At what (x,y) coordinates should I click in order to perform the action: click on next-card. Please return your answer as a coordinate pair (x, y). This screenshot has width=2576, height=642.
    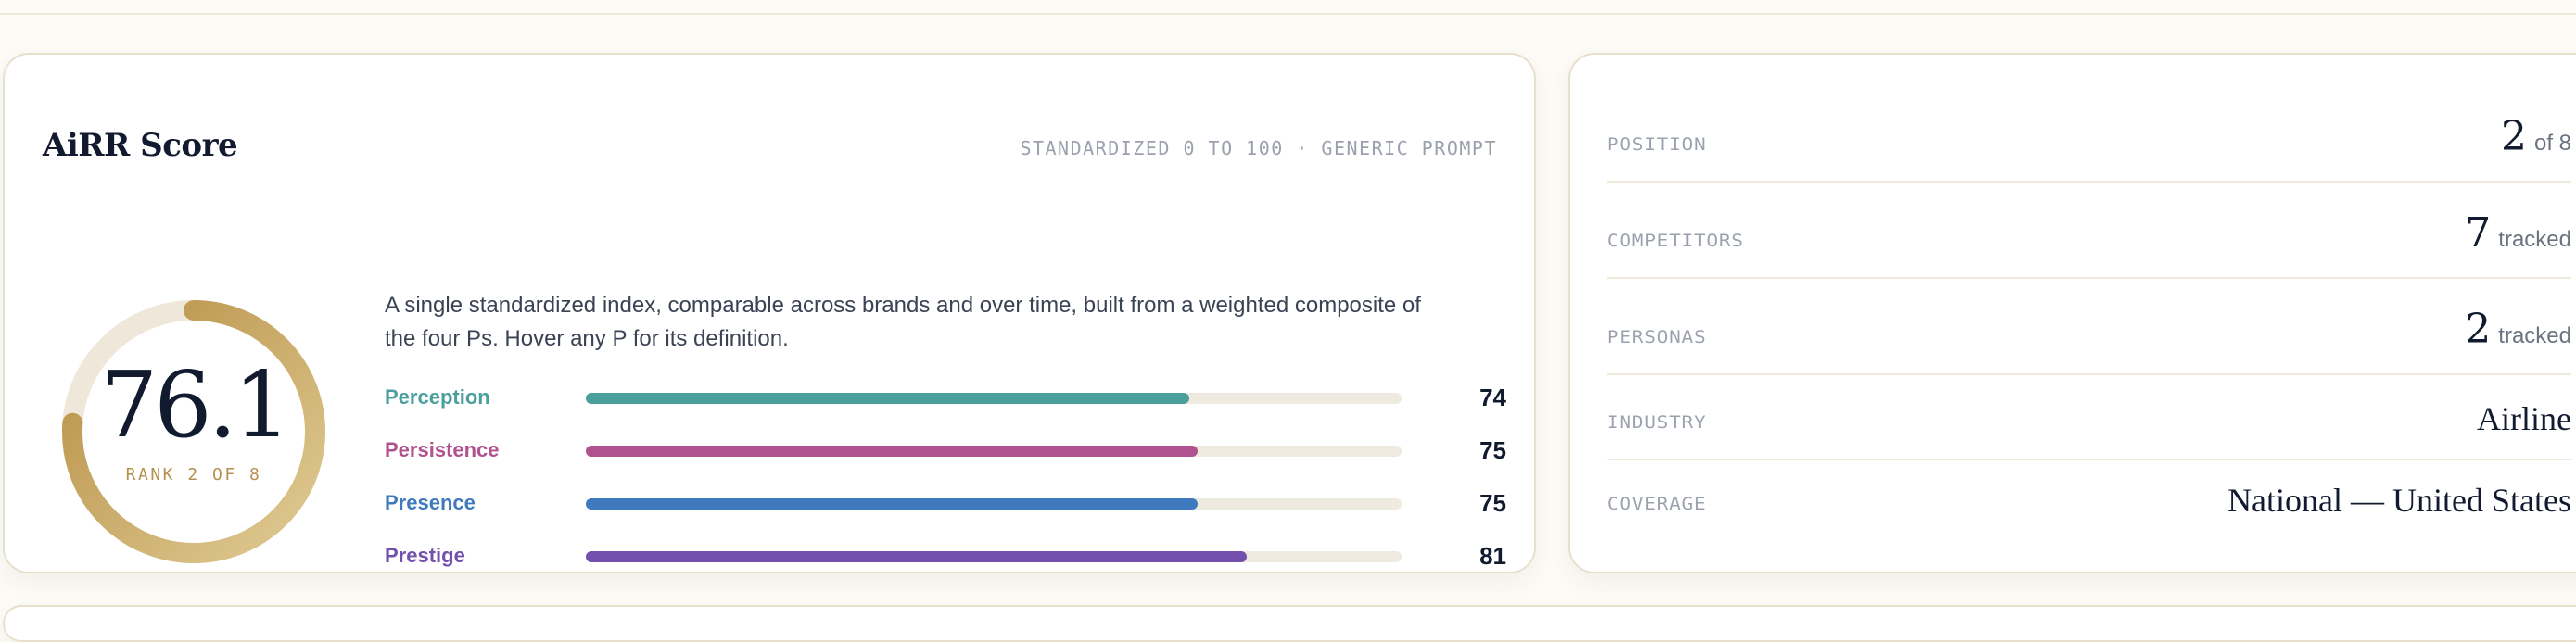
    Looking at the image, I should click on (1289, 623).